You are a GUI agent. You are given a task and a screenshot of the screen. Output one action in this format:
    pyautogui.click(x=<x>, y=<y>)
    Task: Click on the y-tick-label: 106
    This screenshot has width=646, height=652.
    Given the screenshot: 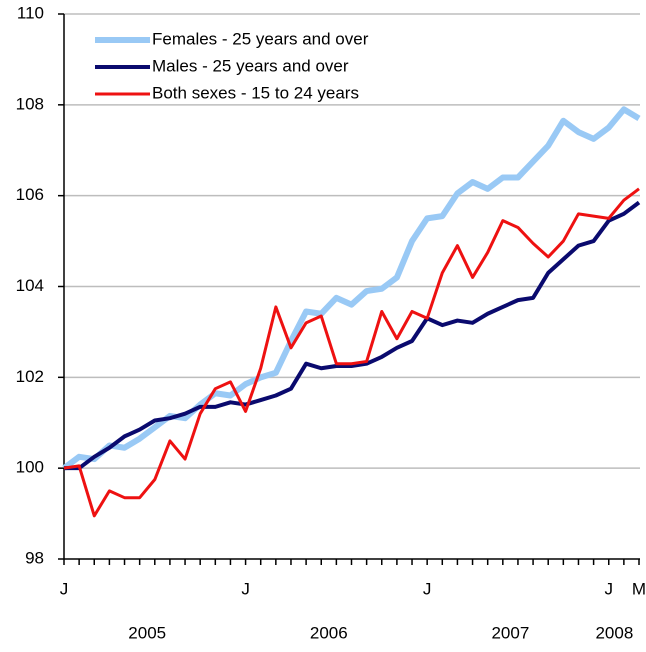 What is the action you would take?
    pyautogui.click(x=30, y=194)
    